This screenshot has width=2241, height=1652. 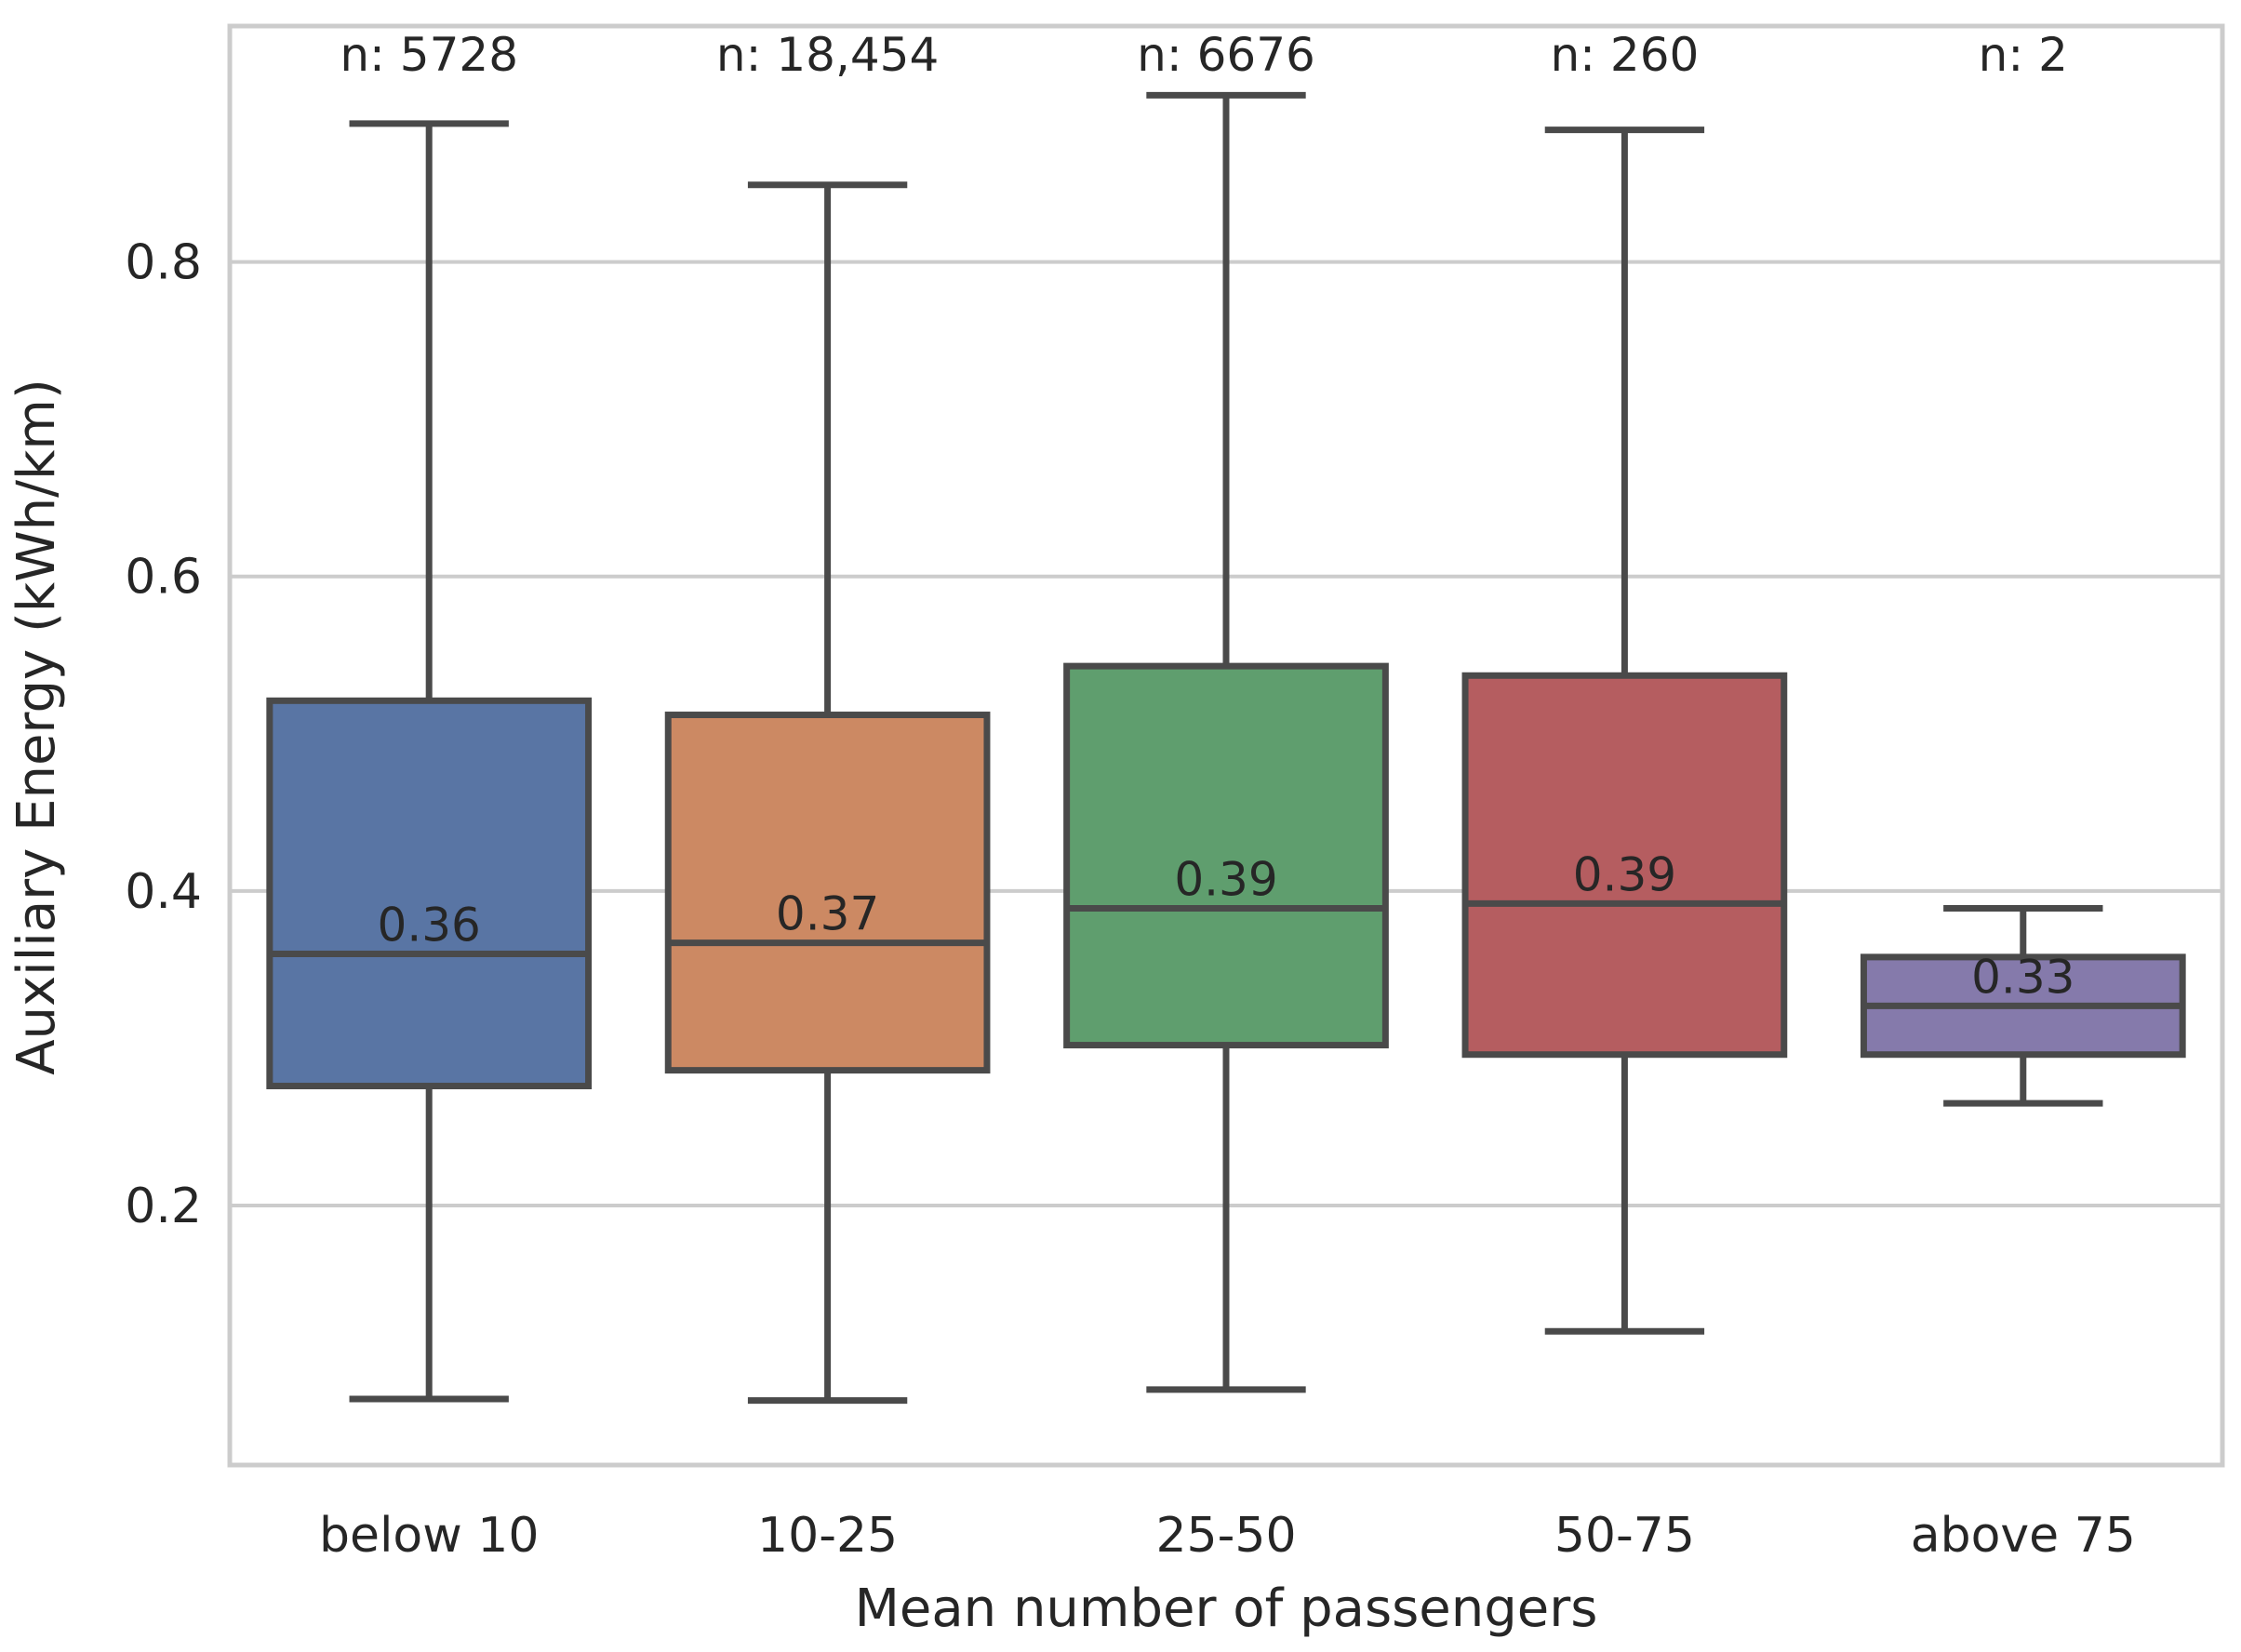 What do you see at coordinates (828, 914) in the screenshot?
I see `median-value-label: 0.37` at bounding box center [828, 914].